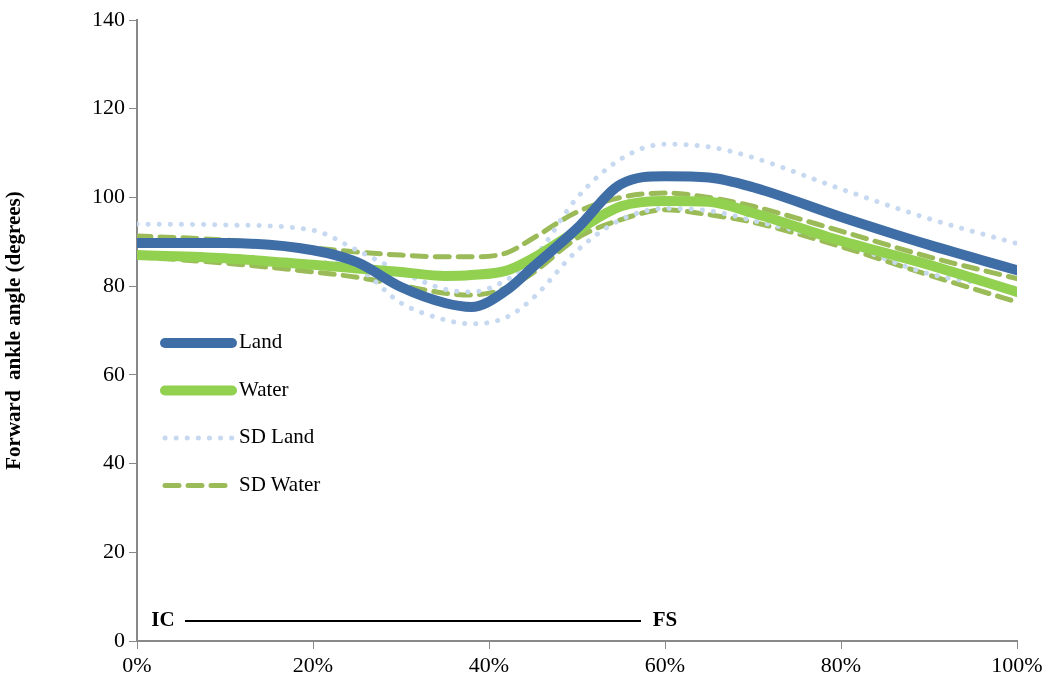 The width and height of the screenshot is (1052, 691). I want to click on y-axis-title: Forward ankle angle (degrees), so click(13, 330).